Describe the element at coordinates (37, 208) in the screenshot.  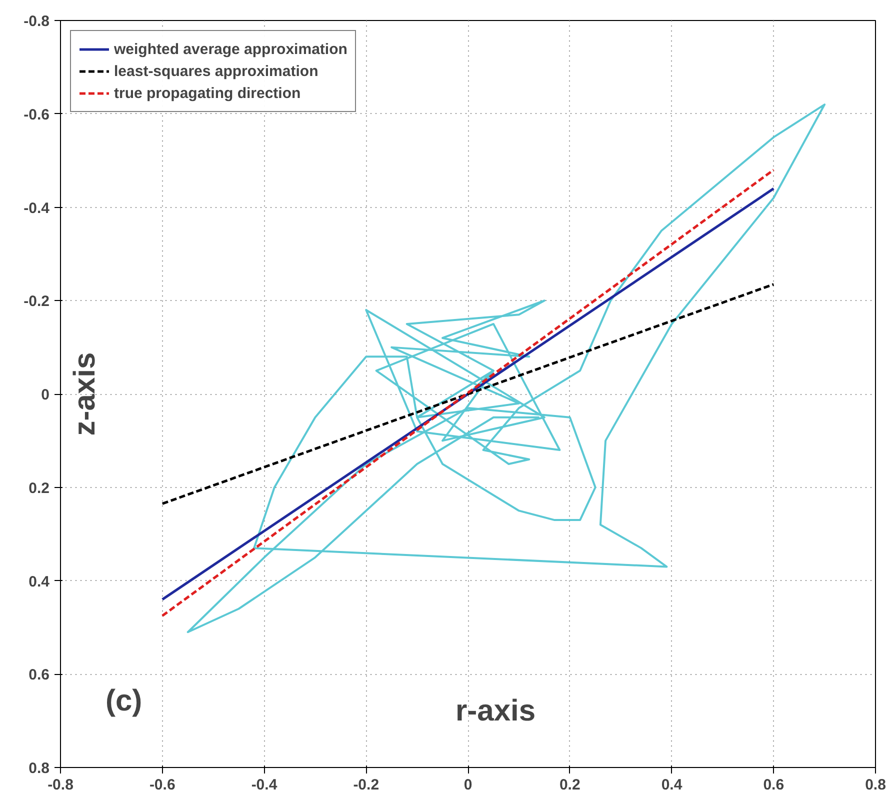
I see `y-tick-label: -0.4` at that location.